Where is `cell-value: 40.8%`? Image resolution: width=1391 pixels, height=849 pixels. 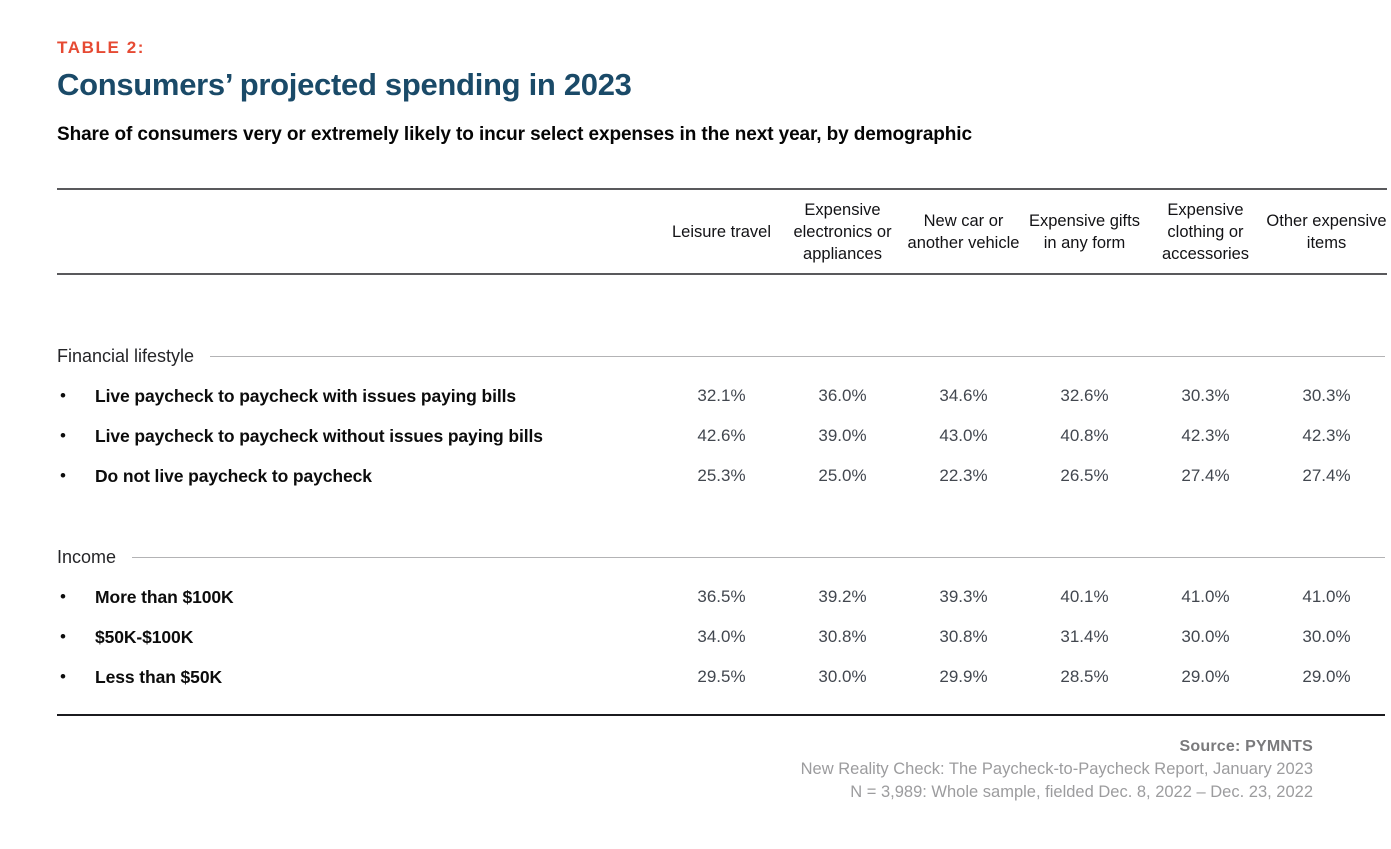
cell-value: 40.8% is located at coordinates (1084, 435).